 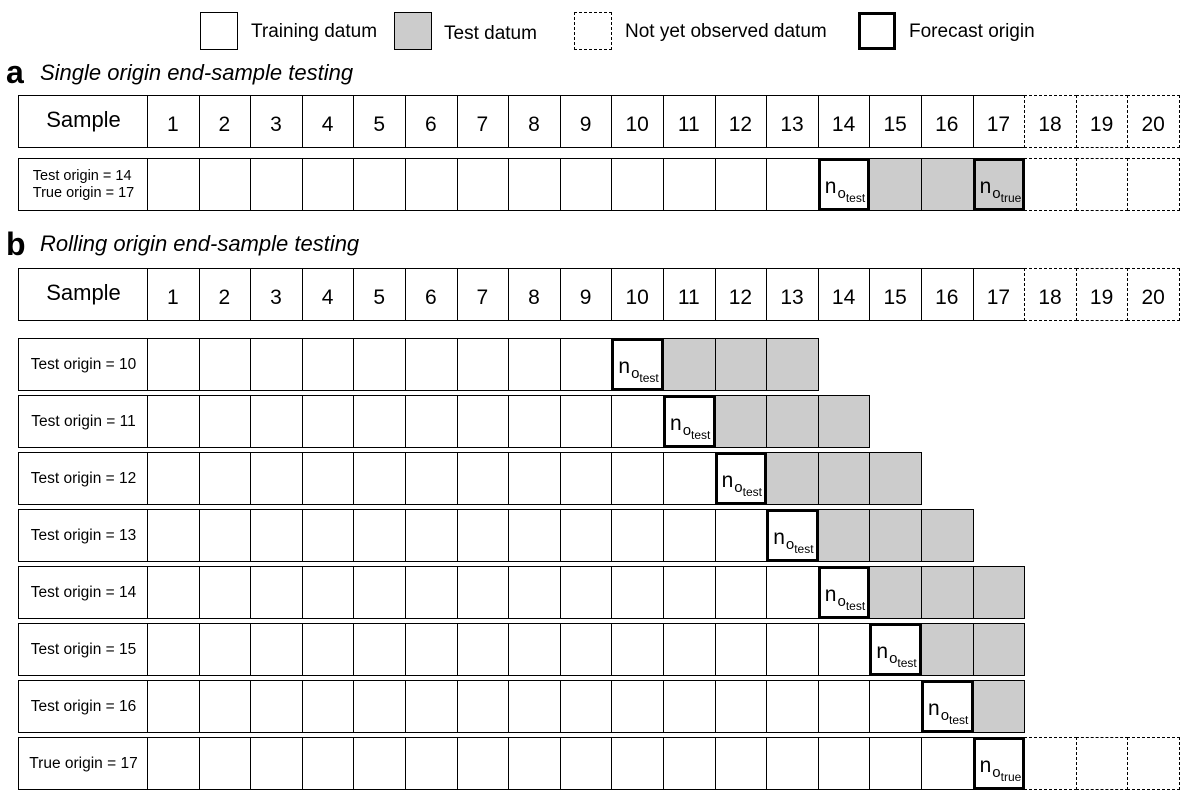 I want to click on sample-number-5: 5, so click(x=379, y=297).